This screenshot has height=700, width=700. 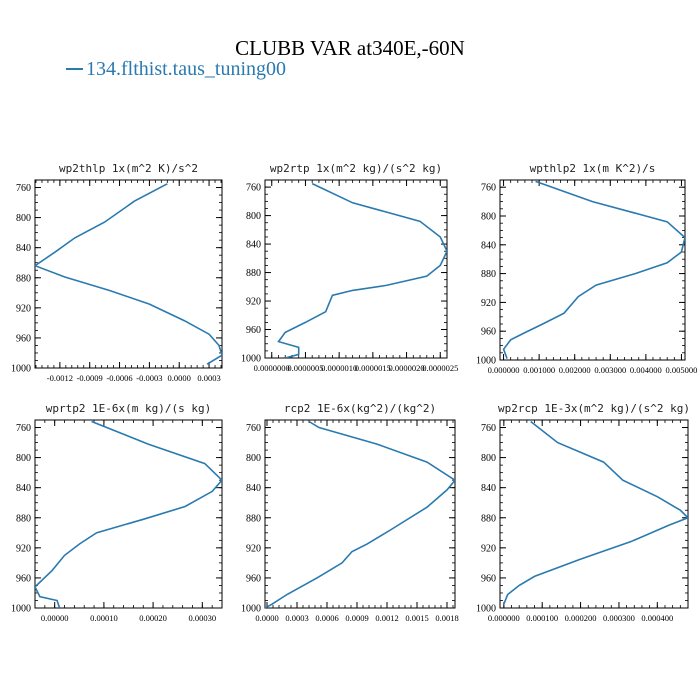 I want to click on panel-title: wprtp2 1E-6x(m kg)/(s kg), so click(x=129, y=408).